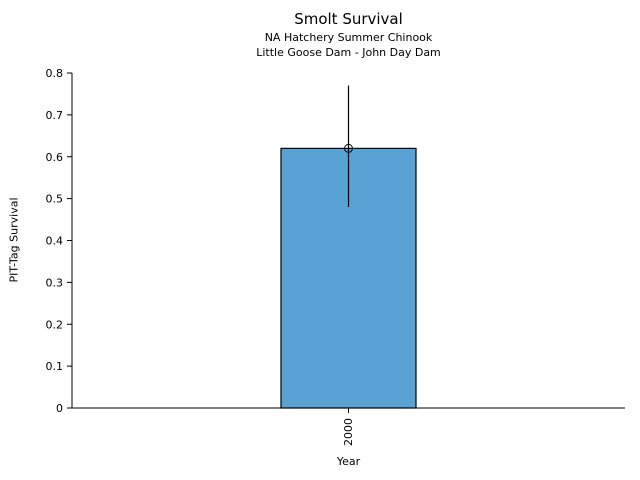  Describe the element at coordinates (348, 37) in the screenshot. I see `chart-subtitle-line1: NA Hatchery Summer Chinook` at that location.